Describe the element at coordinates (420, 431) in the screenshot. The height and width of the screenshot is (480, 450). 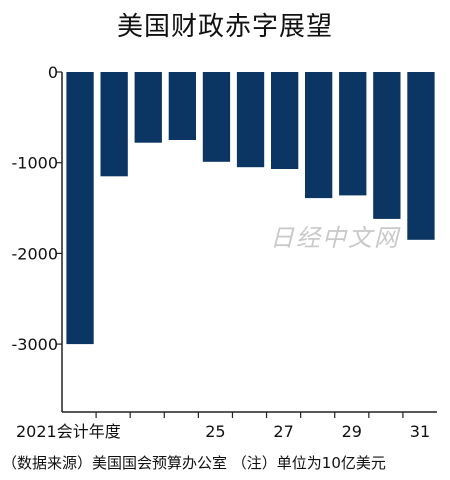
I see `x-tick-label-31: 31` at that location.